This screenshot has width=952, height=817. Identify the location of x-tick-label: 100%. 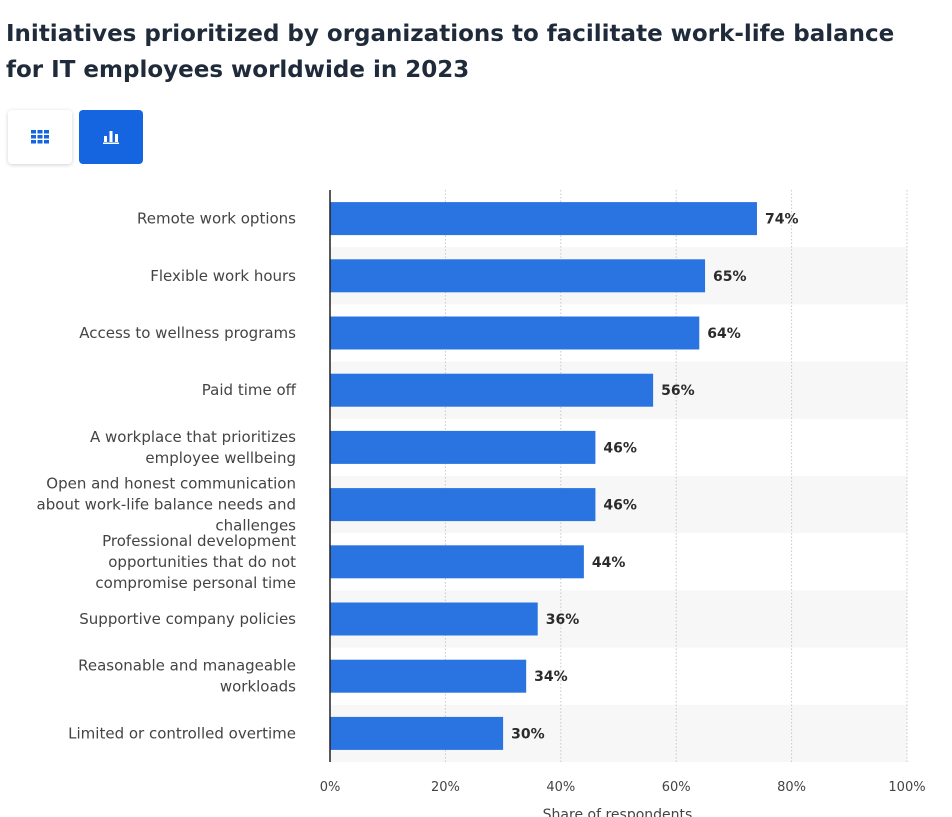
(906, 787).